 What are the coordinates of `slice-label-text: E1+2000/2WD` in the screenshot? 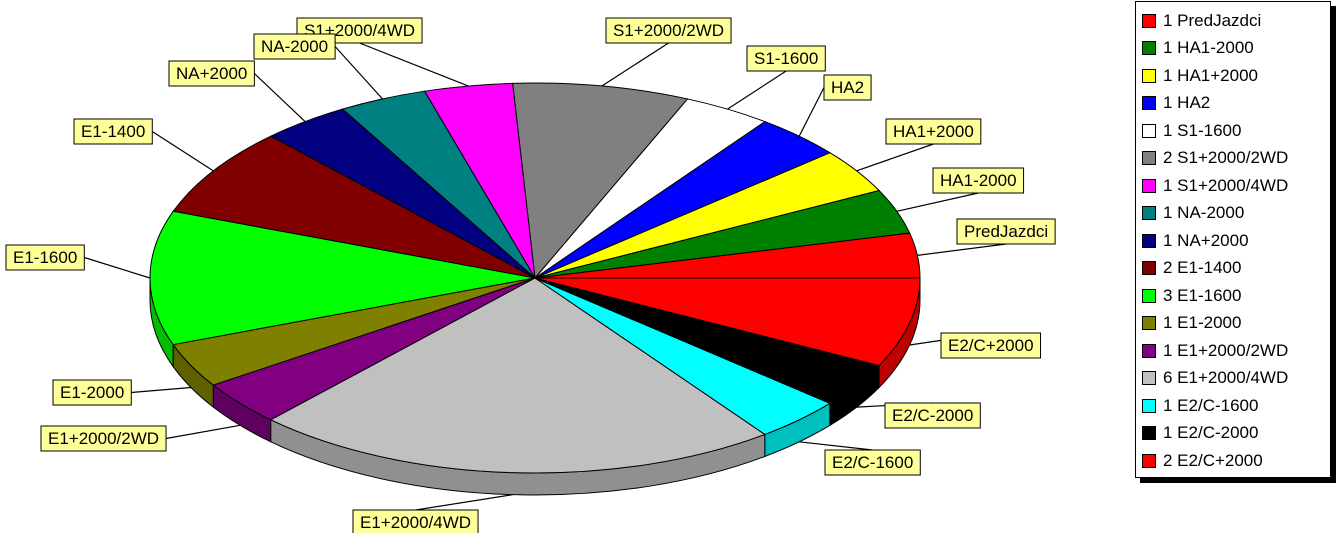 It's located at (103, 438).